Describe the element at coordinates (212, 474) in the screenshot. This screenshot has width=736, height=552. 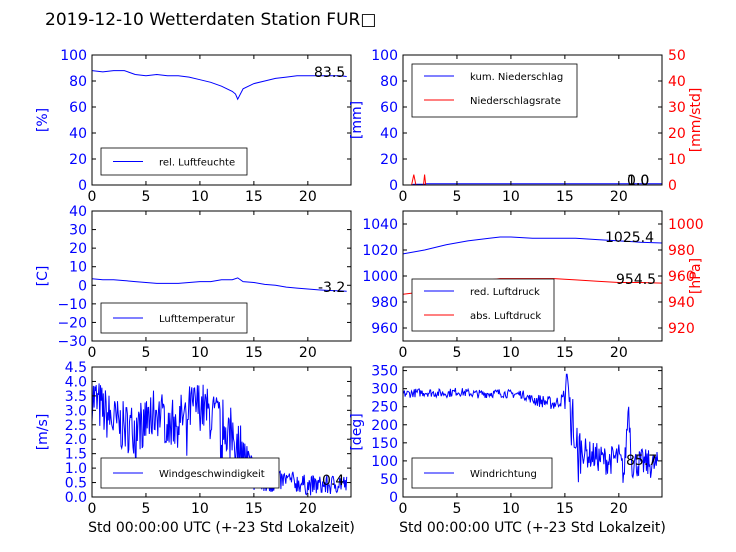
I see `legend-label: Windgeschwindigkeit` at that location.